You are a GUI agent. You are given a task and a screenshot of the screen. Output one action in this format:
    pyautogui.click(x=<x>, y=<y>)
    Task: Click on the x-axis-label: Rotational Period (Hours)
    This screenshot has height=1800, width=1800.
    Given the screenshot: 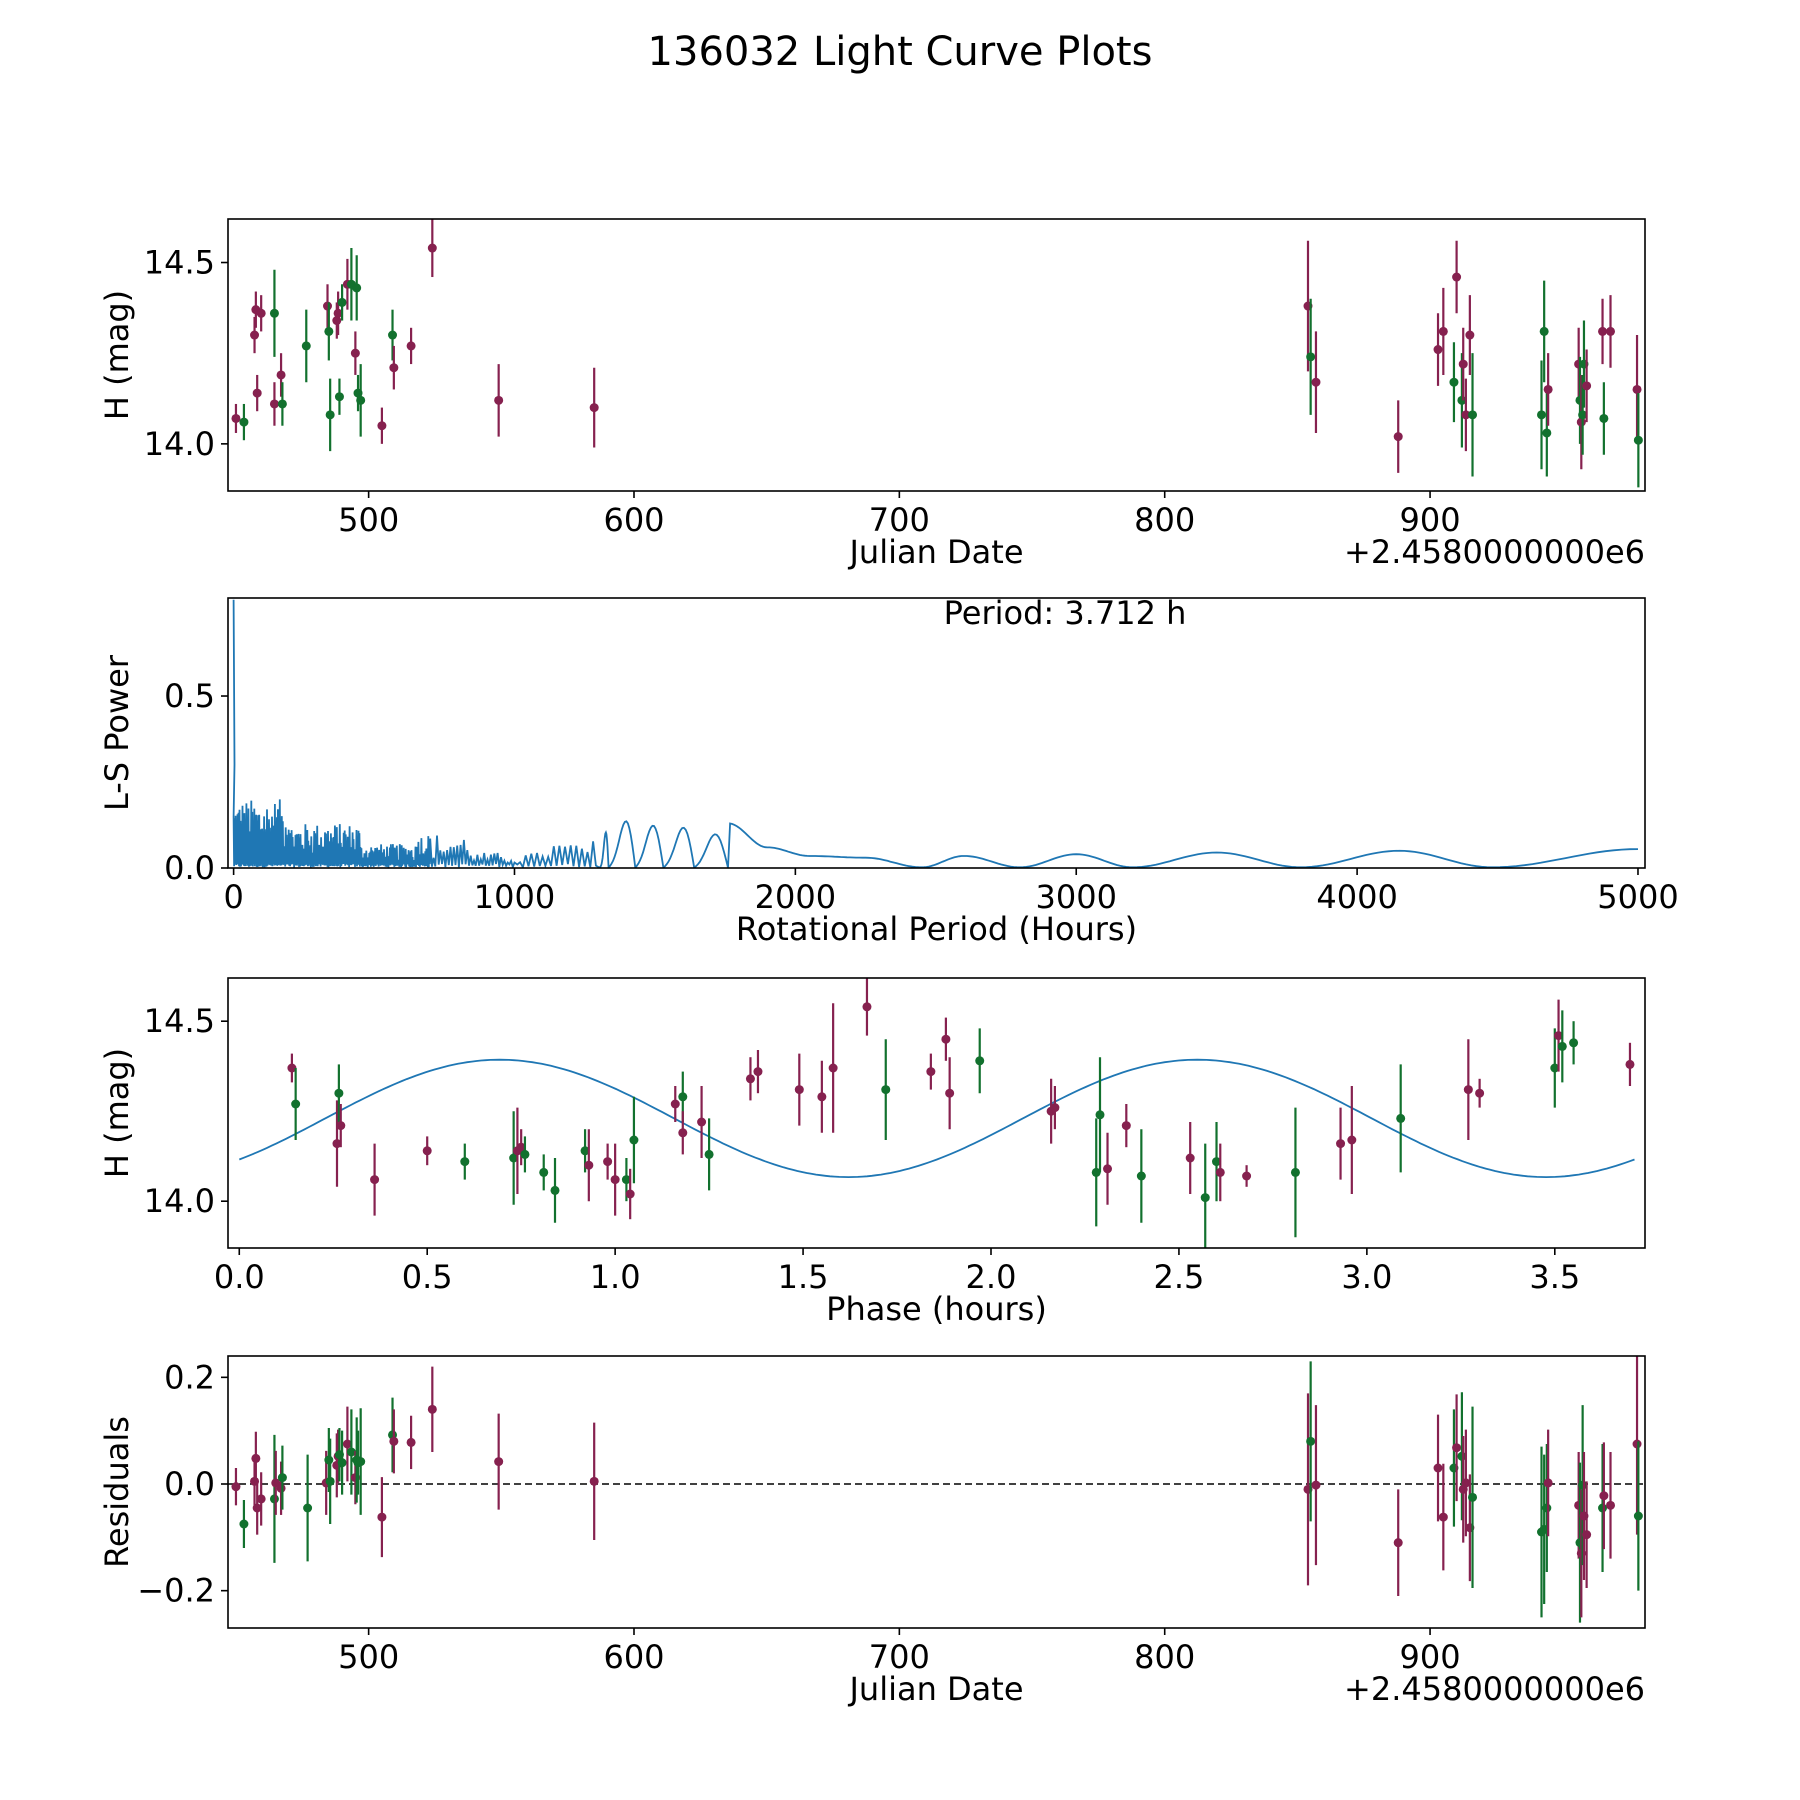 What is the action you would take?
    pyautogui.click(x=936, y=929)
    